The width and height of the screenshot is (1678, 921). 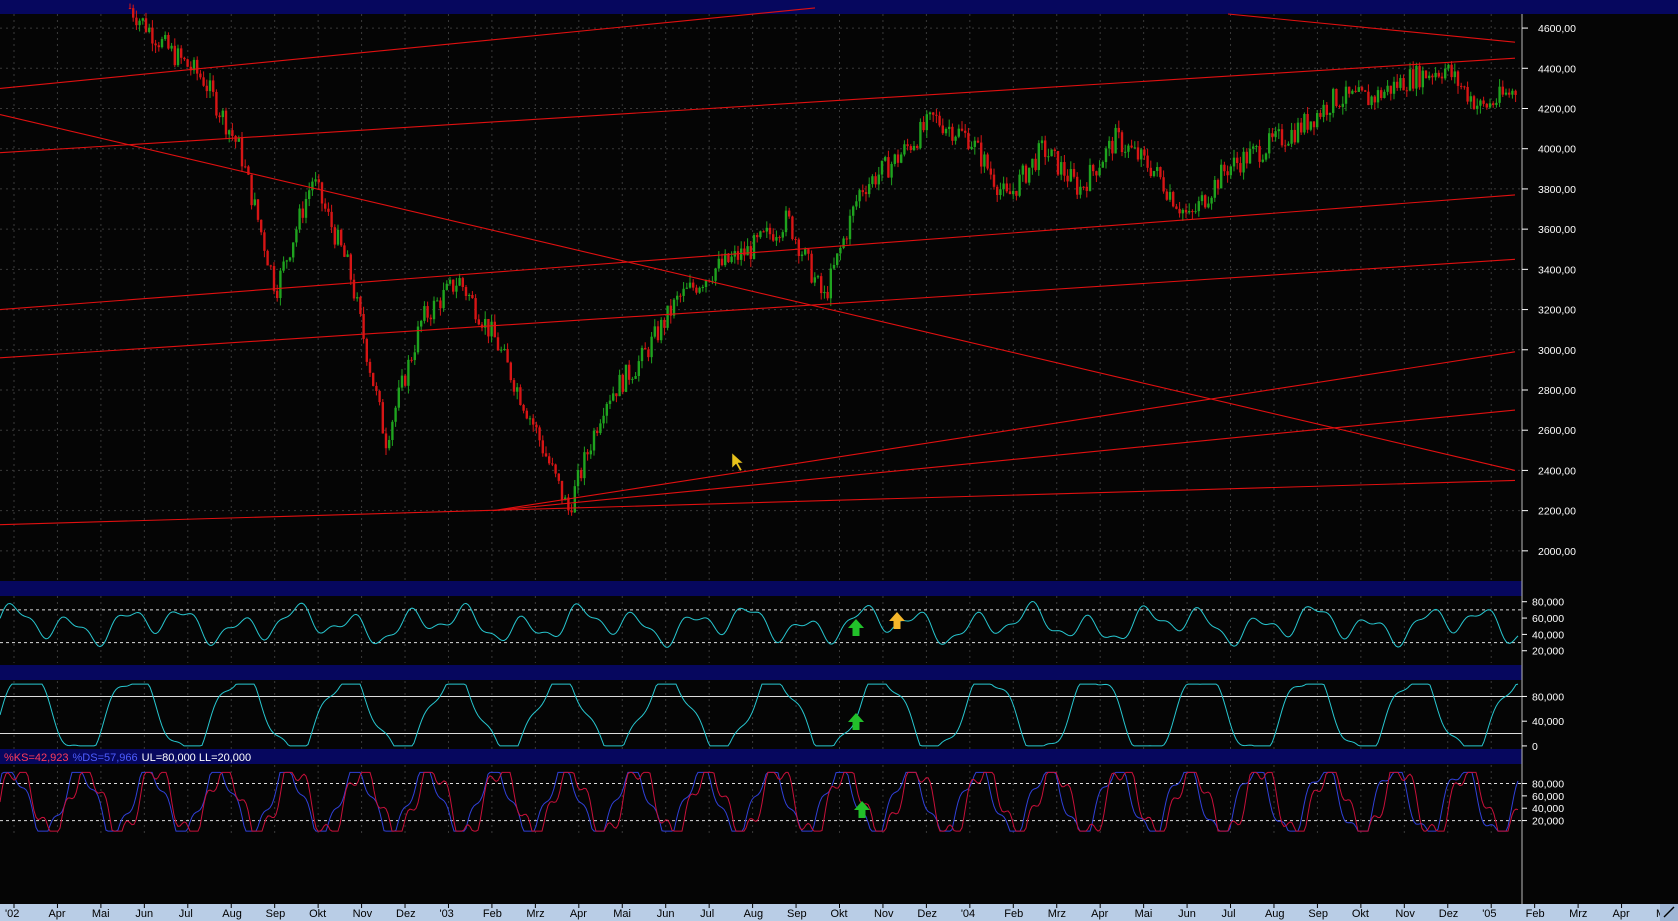 I want to click on date-label: '04, so click(x=968, y=914).